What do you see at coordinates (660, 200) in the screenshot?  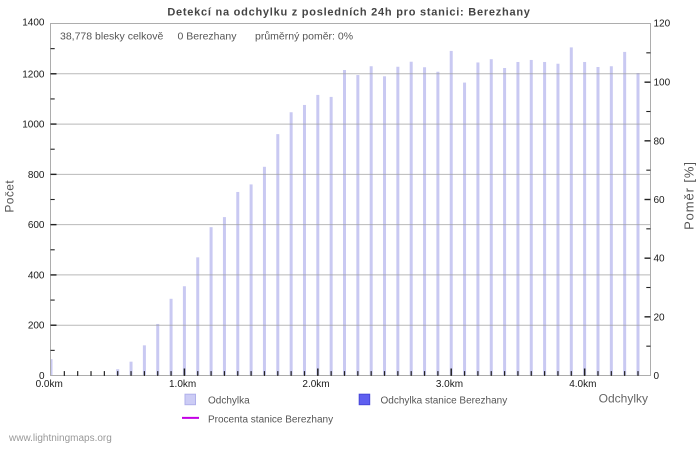 I see `svg-text: 60` at bounding box center [660, 200].